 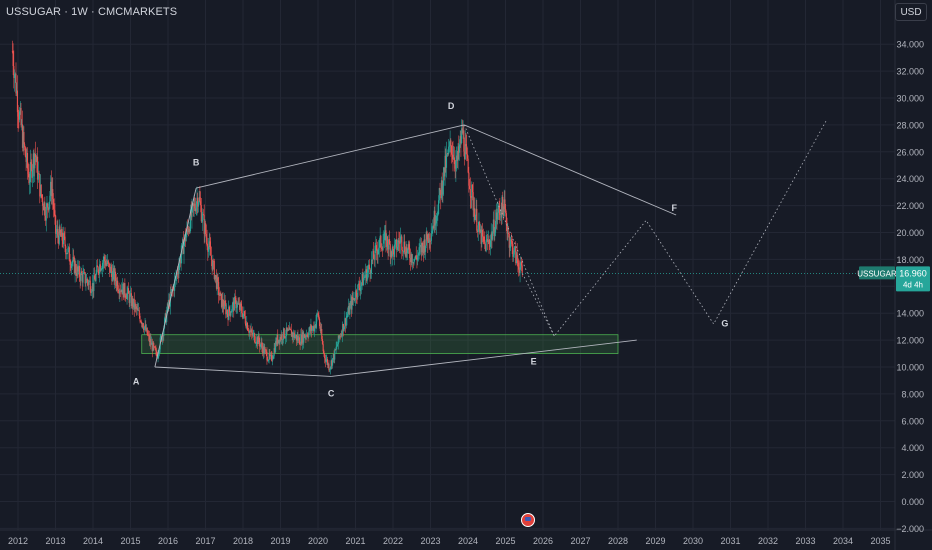 I want to click on support-zone, so click(x=380, y=344).